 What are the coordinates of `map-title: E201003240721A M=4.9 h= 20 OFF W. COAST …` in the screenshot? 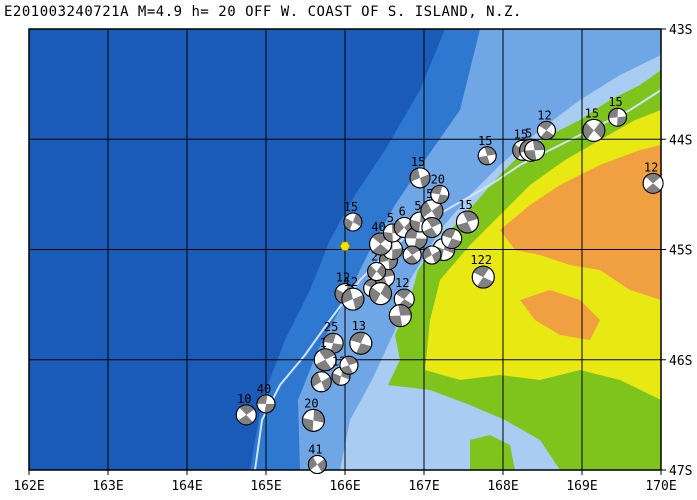 It's located at (263, 12).